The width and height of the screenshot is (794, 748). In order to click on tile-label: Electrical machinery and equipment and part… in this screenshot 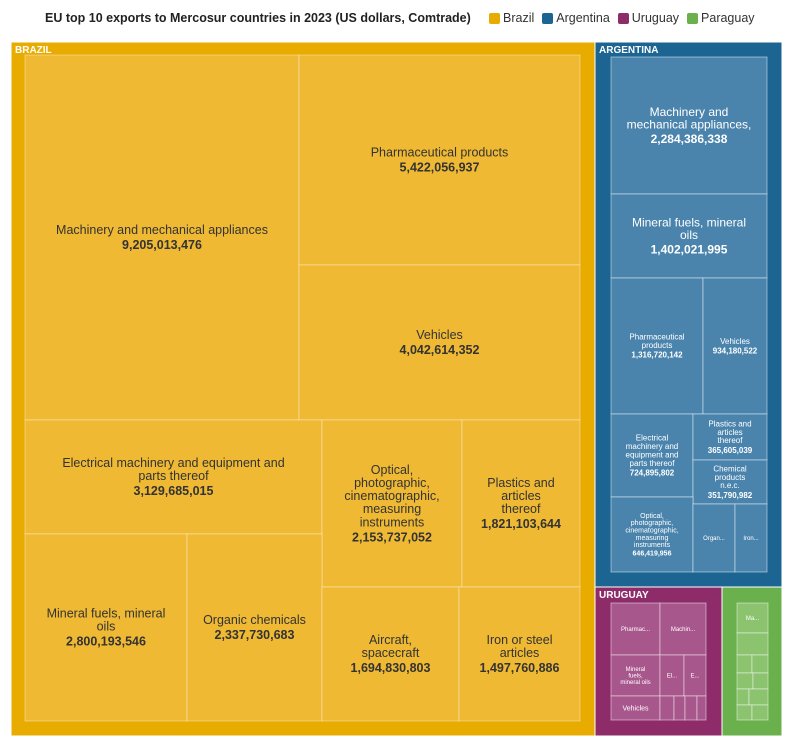, I will do `click(652, 451)`.